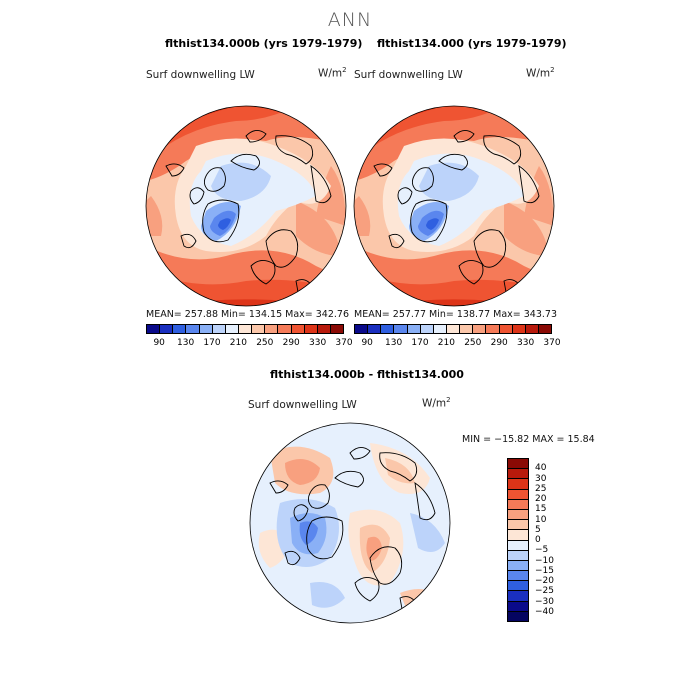  Describe the element at coordinates (544, 560) in the screenshot. I see `colorbar-tick-label: −10` at that location.